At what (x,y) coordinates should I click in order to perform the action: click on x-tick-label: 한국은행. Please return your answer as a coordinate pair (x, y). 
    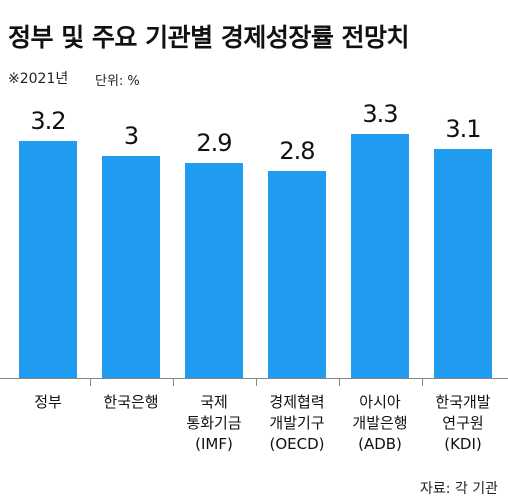
    Looking at the image, I should click on (131, 402).